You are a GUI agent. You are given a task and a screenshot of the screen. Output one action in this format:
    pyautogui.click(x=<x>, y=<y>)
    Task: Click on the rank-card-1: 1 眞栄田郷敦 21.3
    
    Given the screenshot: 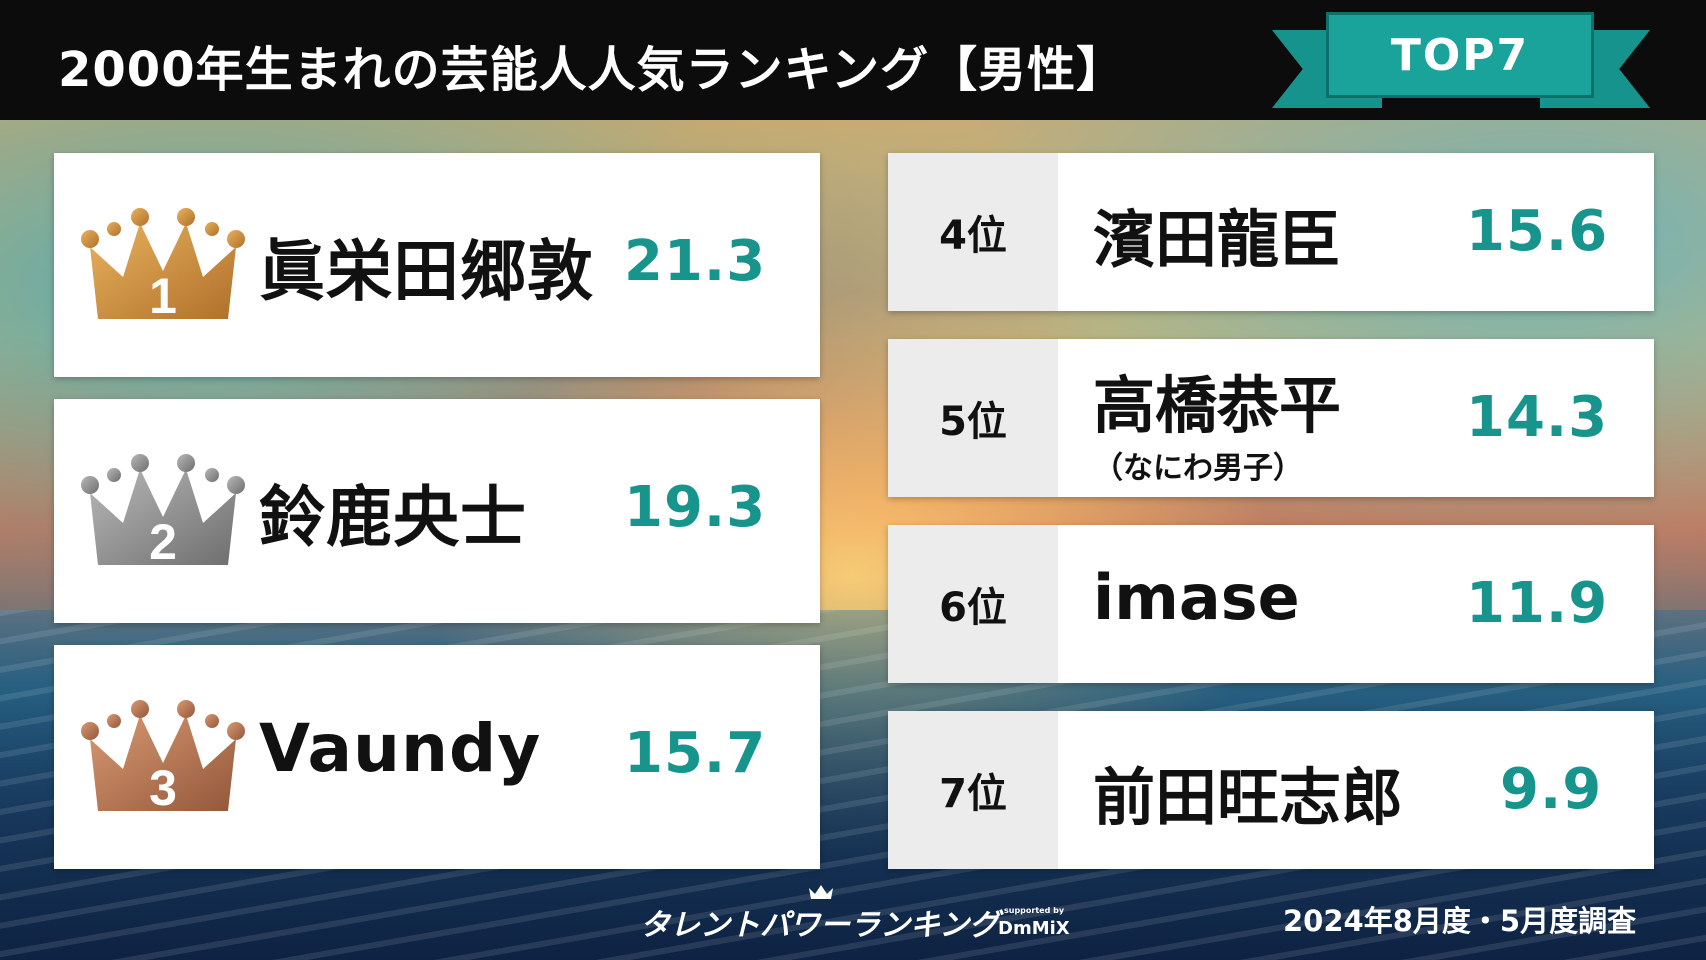 What is the action you would take?
    pyautogui.click(x=437, y=265)
    